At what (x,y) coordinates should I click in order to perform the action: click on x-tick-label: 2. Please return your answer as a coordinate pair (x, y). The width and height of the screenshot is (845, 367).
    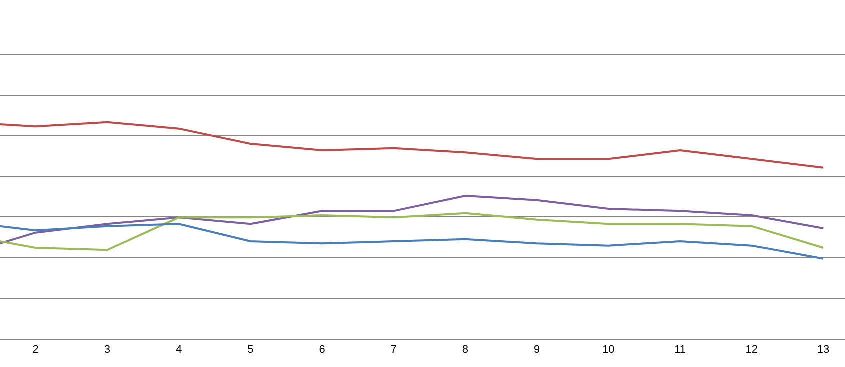
    Looking at the image, I should click on (35, 350).